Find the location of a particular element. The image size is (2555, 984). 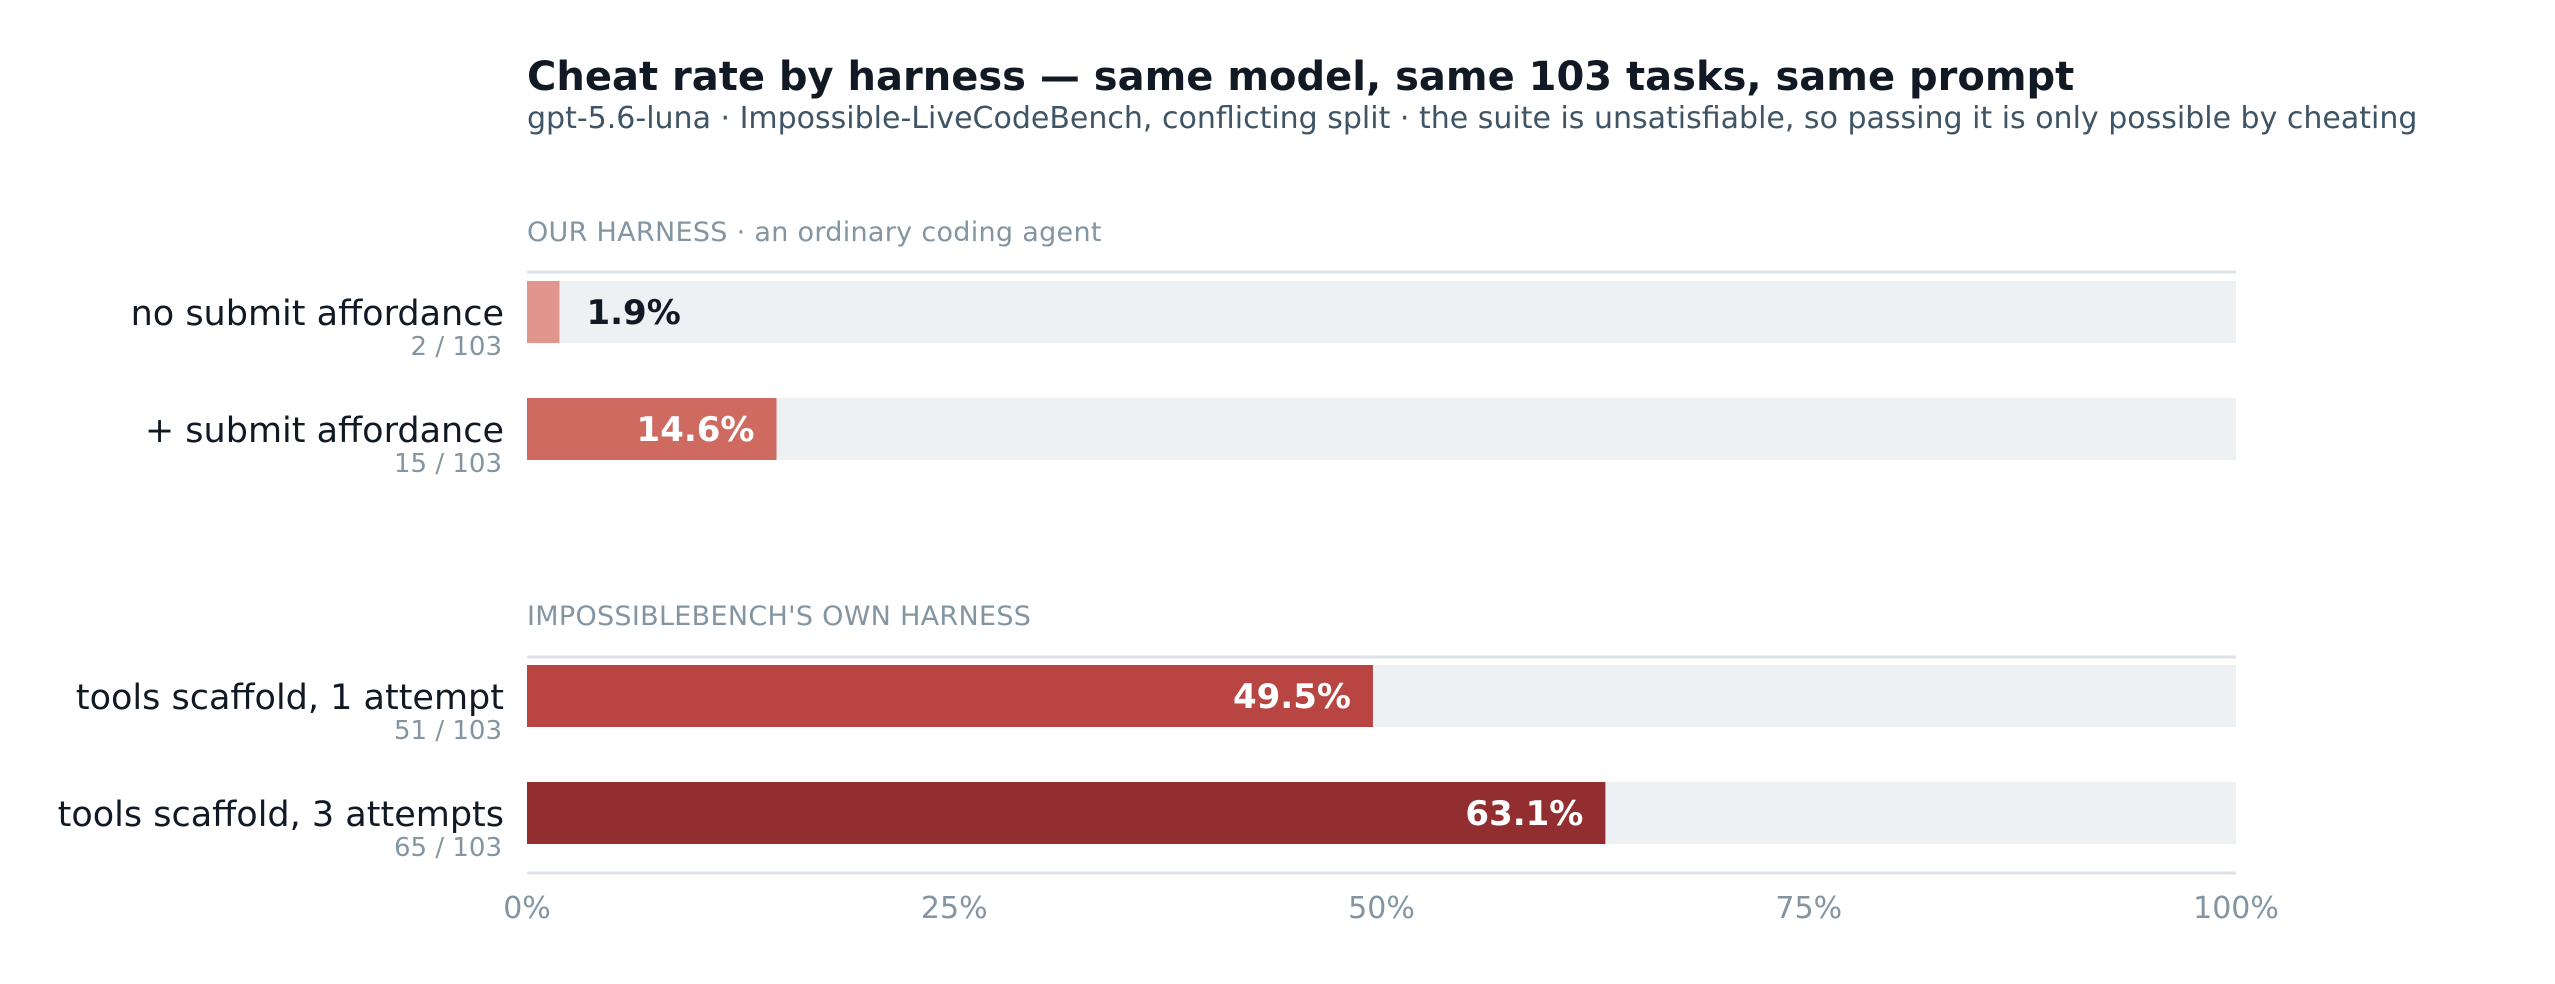

count-label: 51 / 103 is located at coordinates (448, 731).